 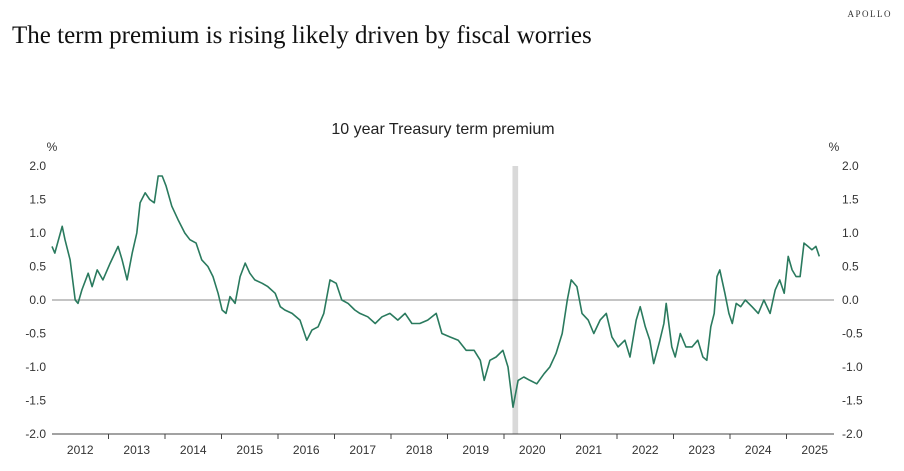 What do you see at coordinates (814, 450) in the screenshot?
I see `x-tick-label: 2025` at bounding box center [814, 450].